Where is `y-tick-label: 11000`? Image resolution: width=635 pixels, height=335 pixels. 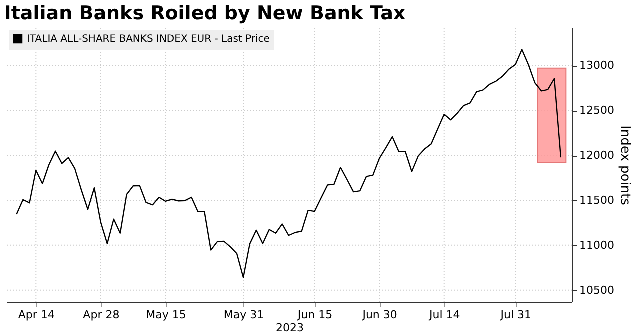
y-tick-label: 11000 is located at coordinates (597, 245).